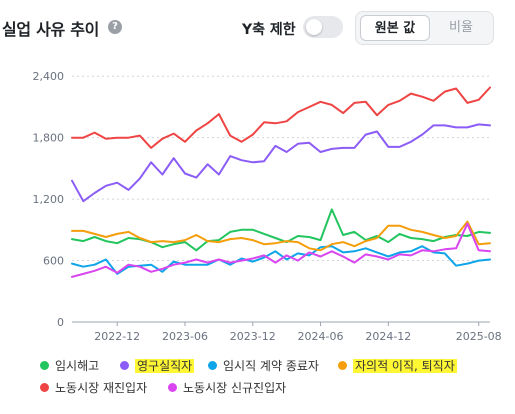  I want to click on legend-item-temporary-layoff: 임시해고, so click(69, 366).